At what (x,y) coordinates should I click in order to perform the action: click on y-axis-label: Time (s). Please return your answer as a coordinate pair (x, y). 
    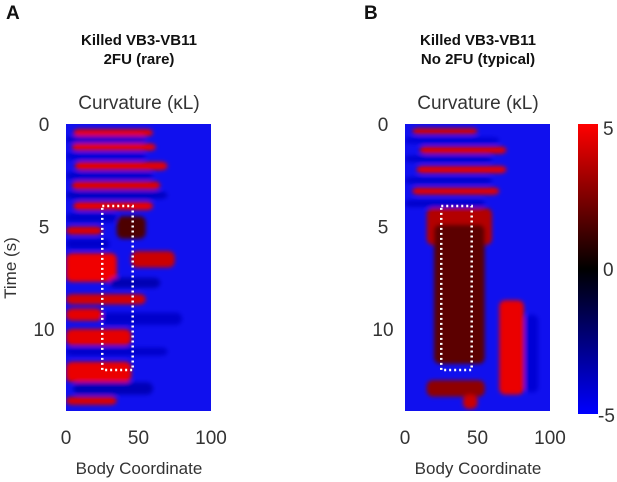
    Looking at the image, I should click on (10, 268).